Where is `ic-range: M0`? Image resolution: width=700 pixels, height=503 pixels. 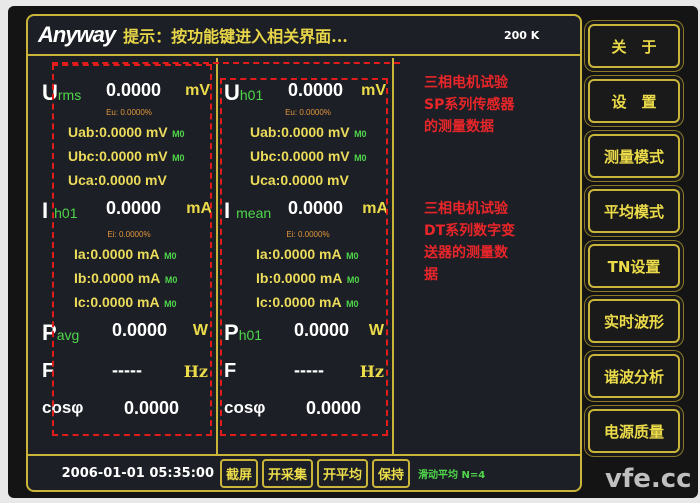 ic-range: M0 is located at coordinates (352, 304).